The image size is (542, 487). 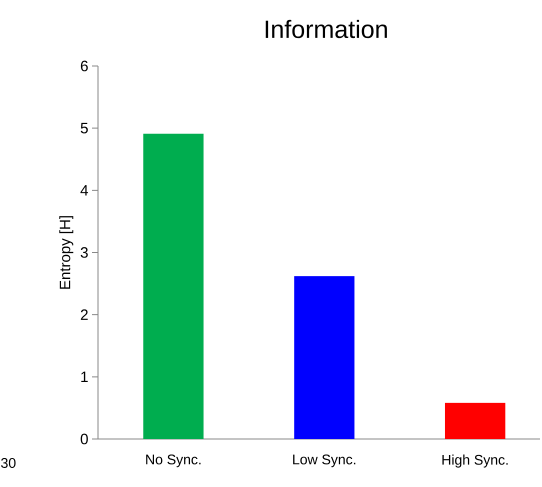 I want to click on x-tick-label: No Sync., so click(x=173, y=461).